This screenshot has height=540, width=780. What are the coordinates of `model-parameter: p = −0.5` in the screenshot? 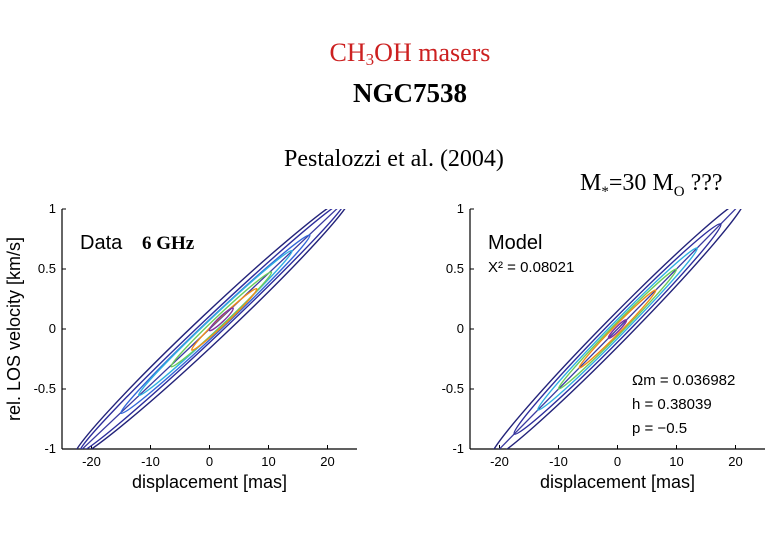 It's located at (659, 428).